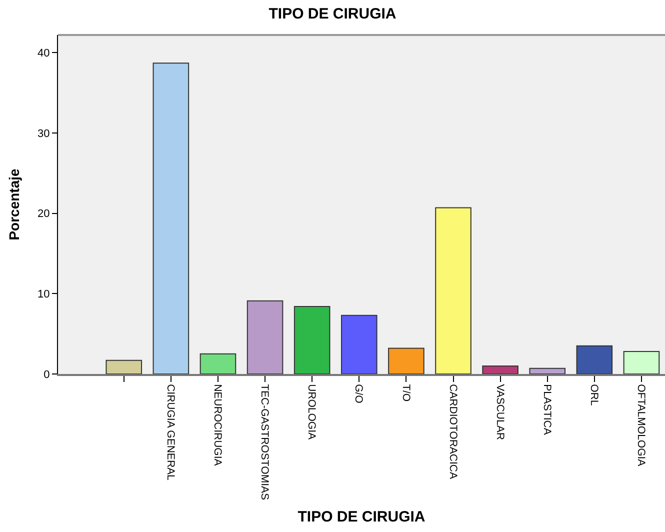 This screenshot has height=532, width=665. Describe the element at coordinates (452, 432) in the screenshot. I see `x-tick-label: CARDIOTORACICA` at that location.